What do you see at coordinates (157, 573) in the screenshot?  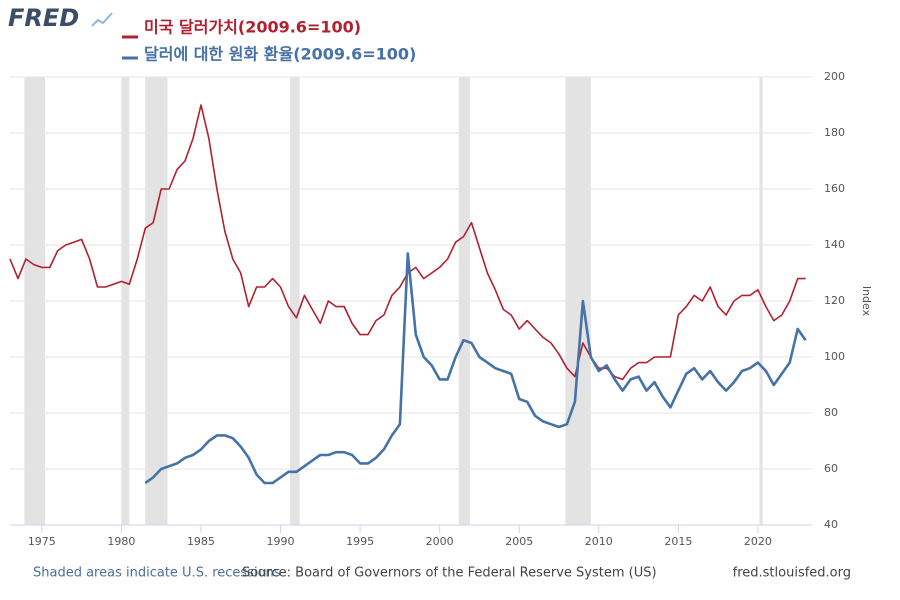 I see `recession-note: Shaded areas indicate U.S. recessions` at bounding box center [157, 573].